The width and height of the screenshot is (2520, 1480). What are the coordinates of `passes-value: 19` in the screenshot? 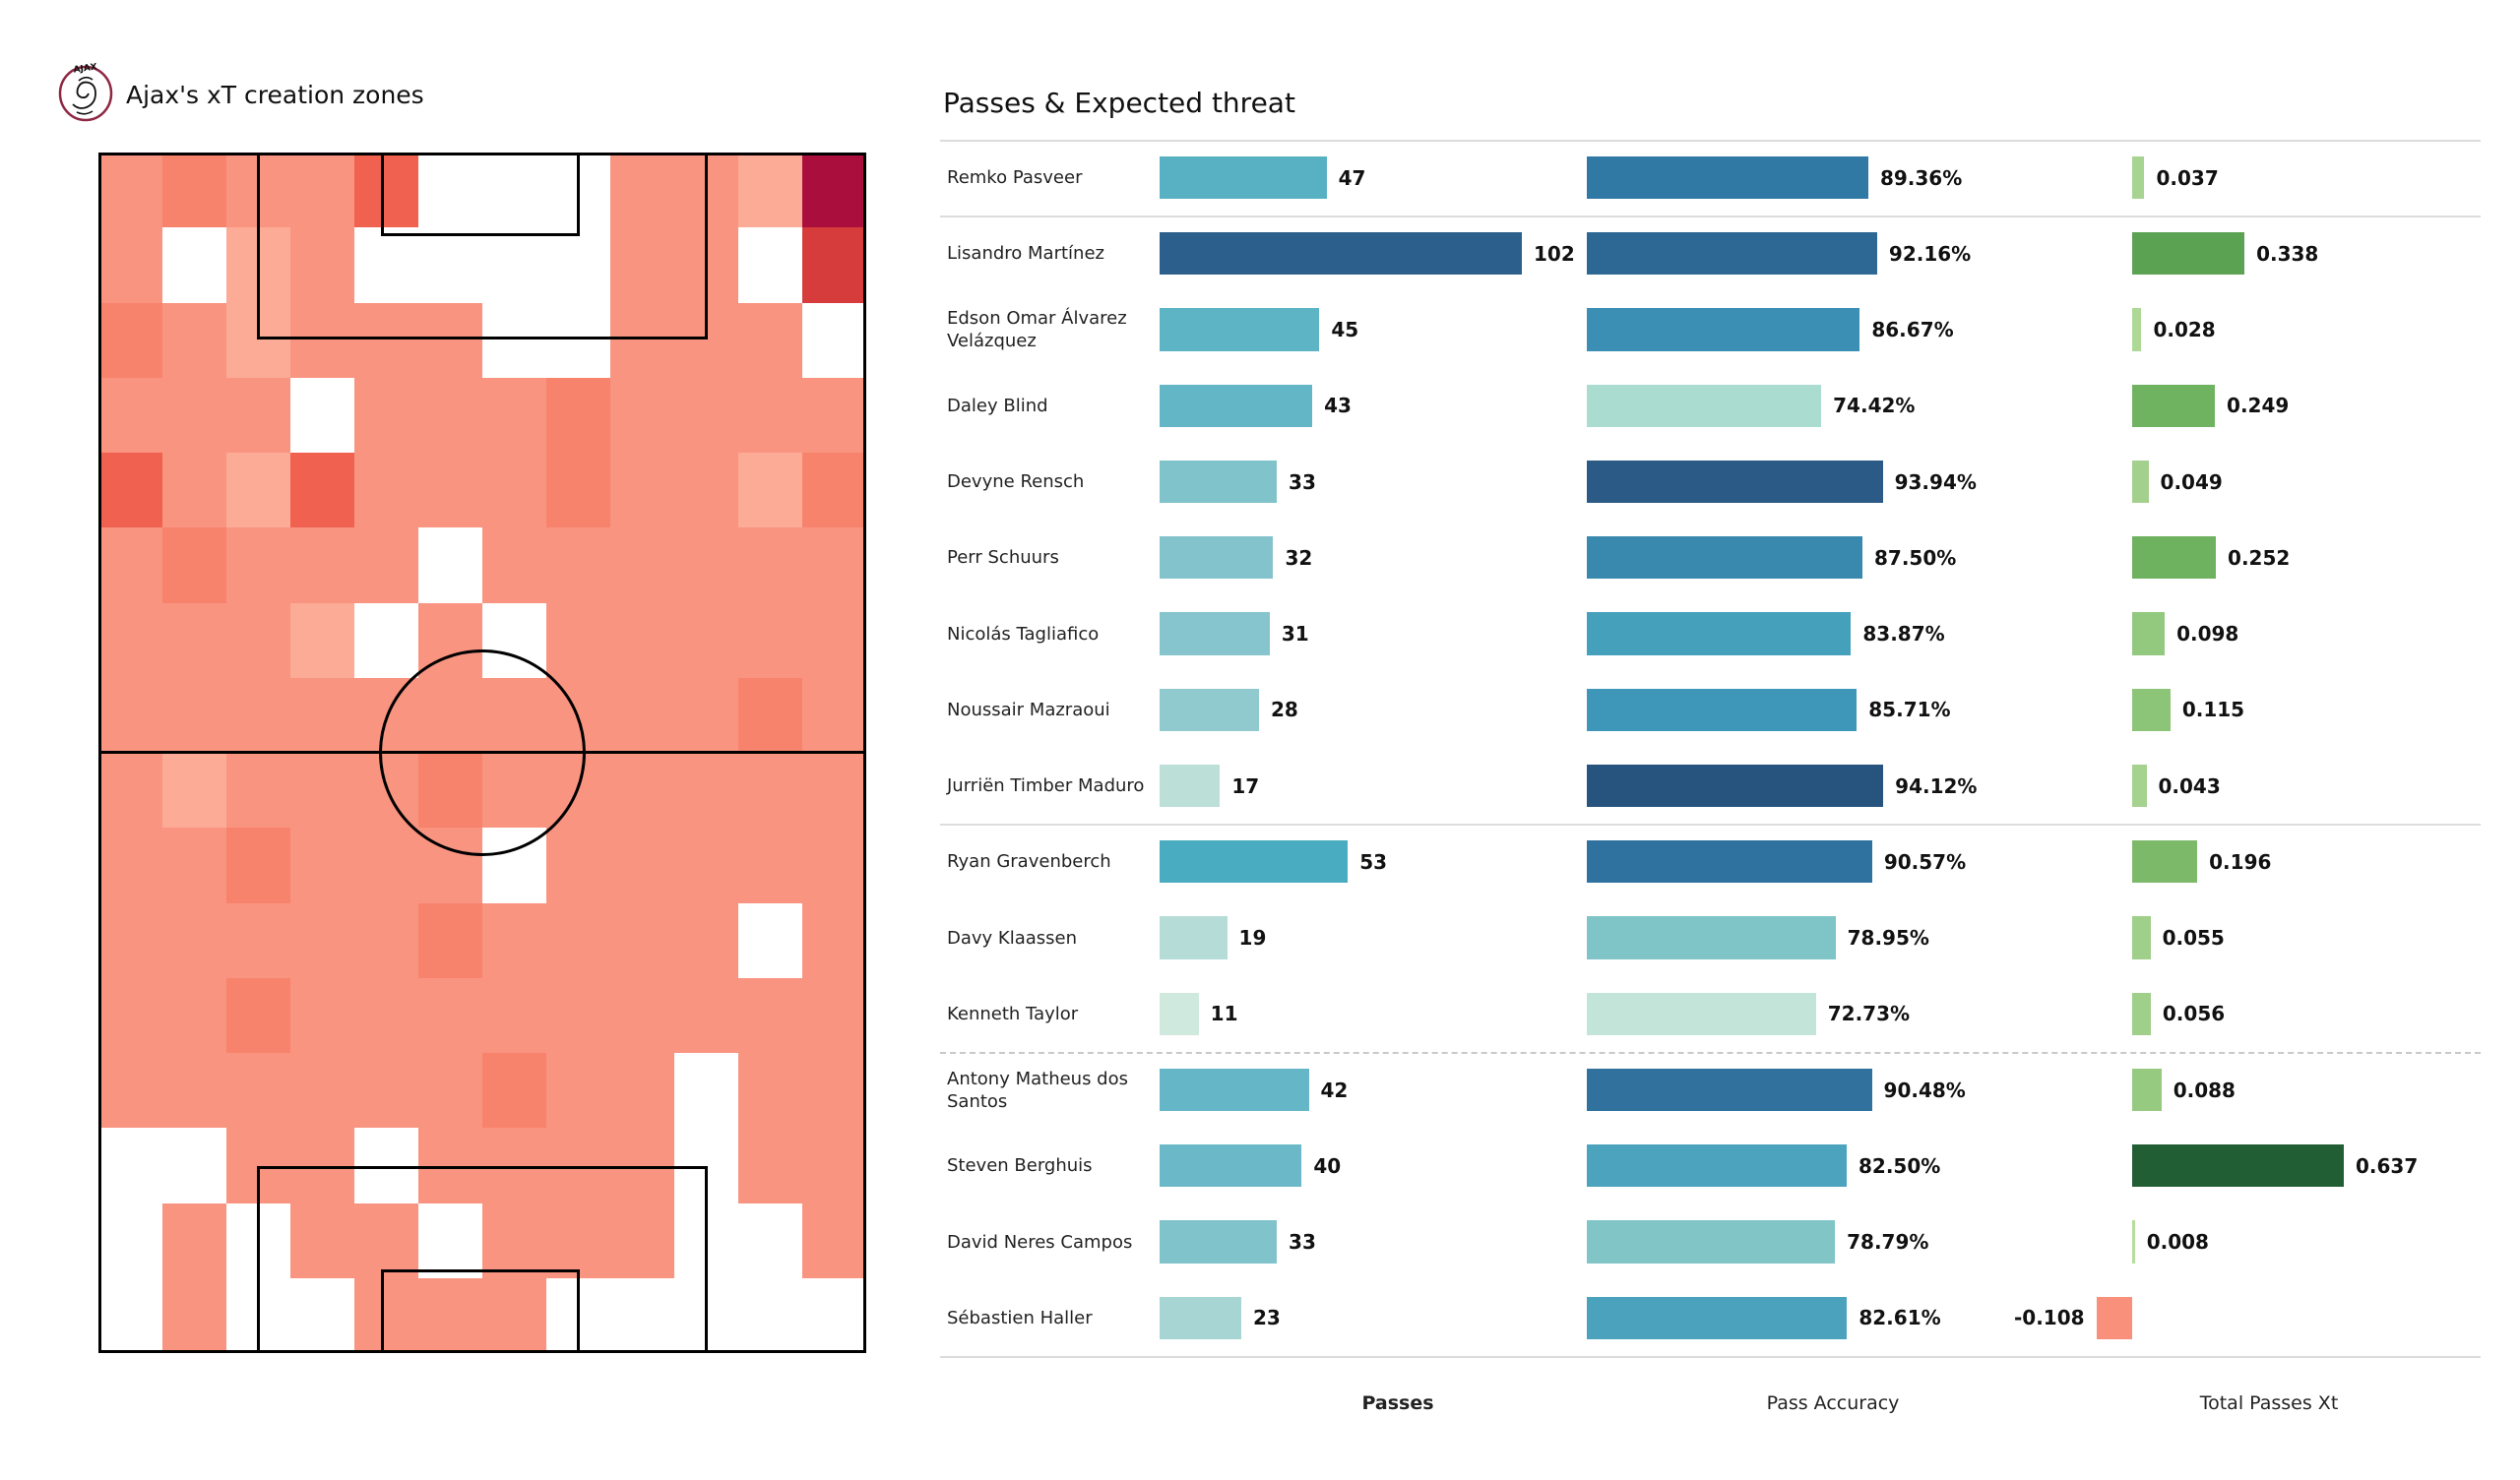 It's located at (1252, 938).